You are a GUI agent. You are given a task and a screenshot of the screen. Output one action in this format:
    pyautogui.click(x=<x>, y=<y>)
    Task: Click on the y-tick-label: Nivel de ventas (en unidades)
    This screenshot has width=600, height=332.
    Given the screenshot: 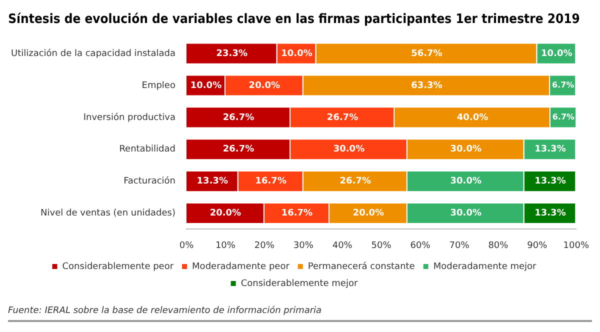 What is the action you would take?
    pyautogui.click(x=108, y=213)
    